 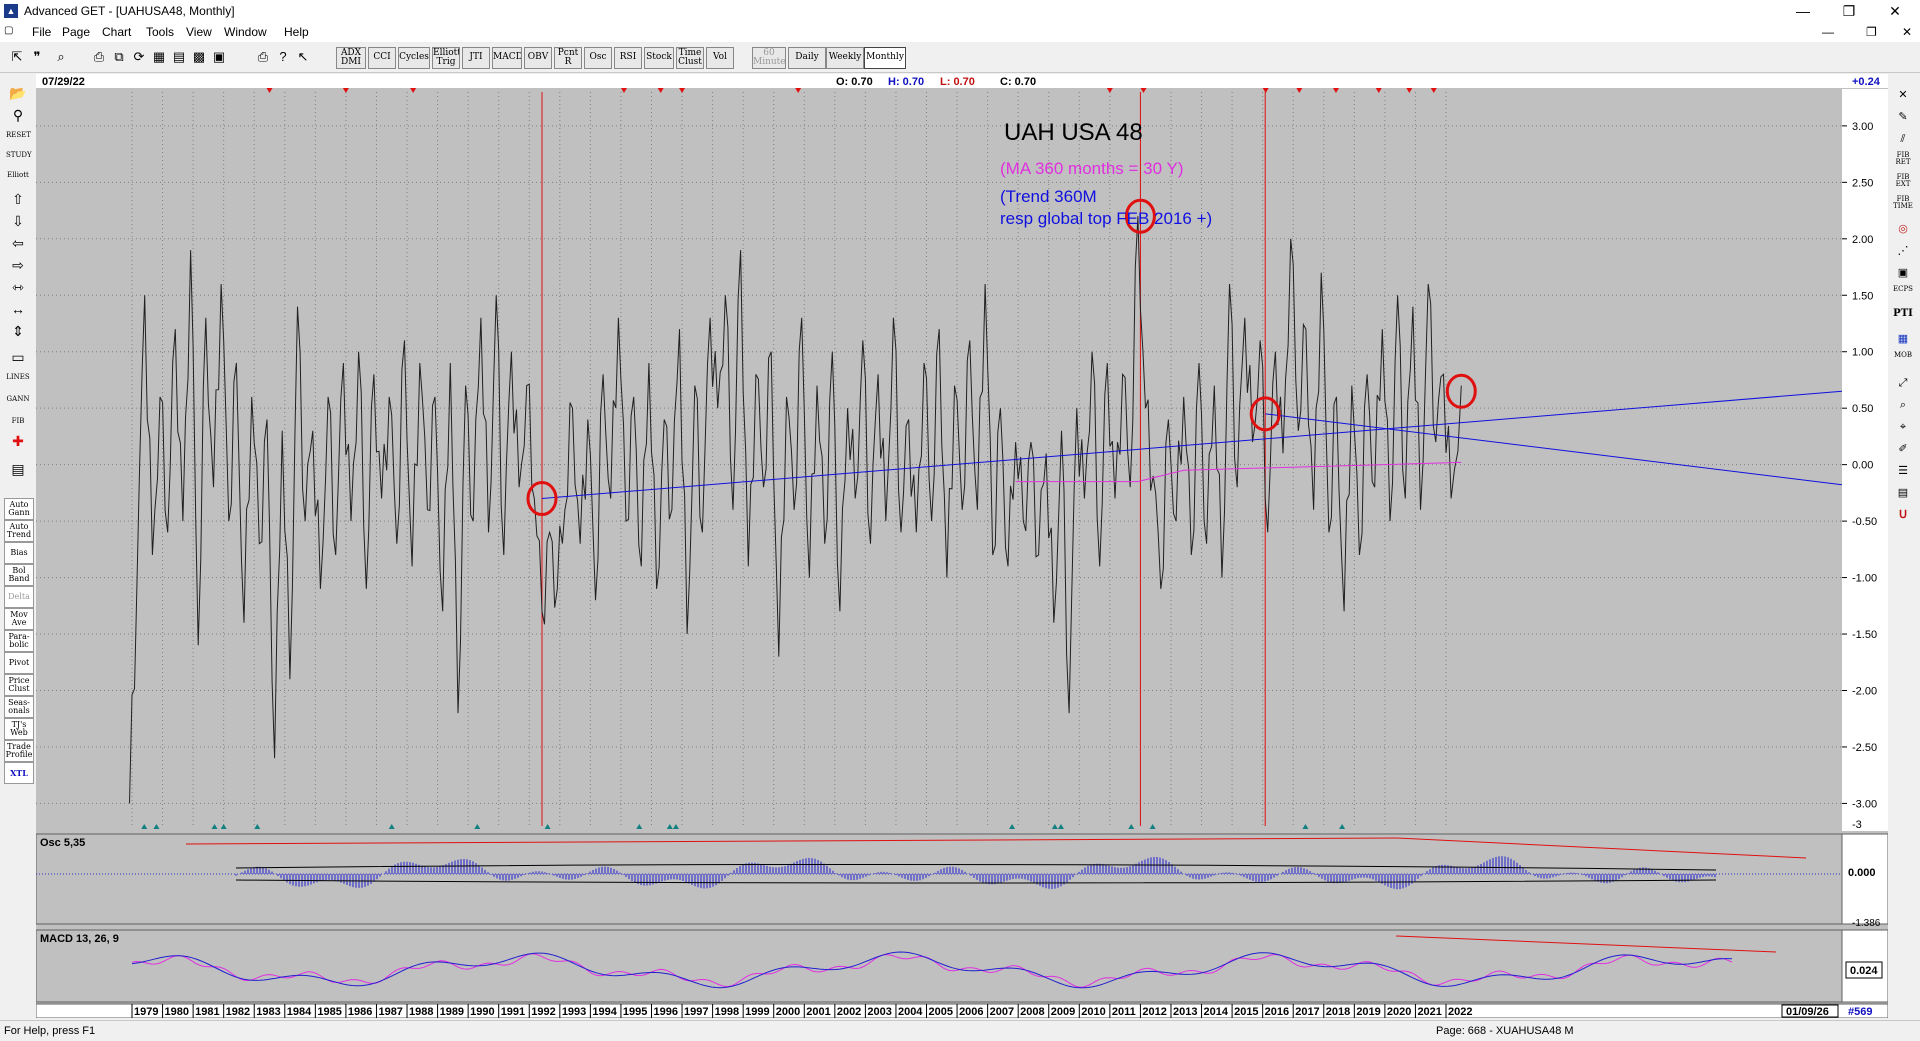 What do you see at coordinates (1849, 11) in the screenshot?
I see `restore-button: ❐` at bounding box center [1849, 11].